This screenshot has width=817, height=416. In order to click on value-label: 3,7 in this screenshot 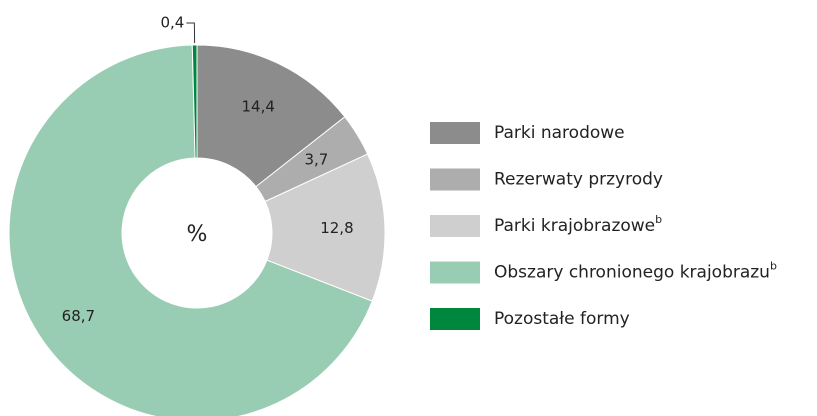, I will do `click(316, 159)`.